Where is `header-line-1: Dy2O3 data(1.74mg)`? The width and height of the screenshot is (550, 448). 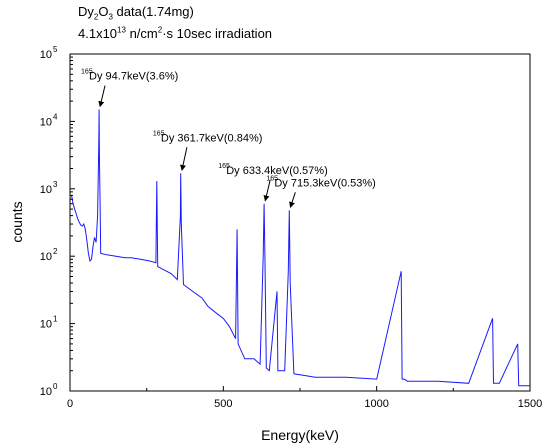
header-line-1: Dy2O3 data(1.74mg) is located at coordinates (136, 13).